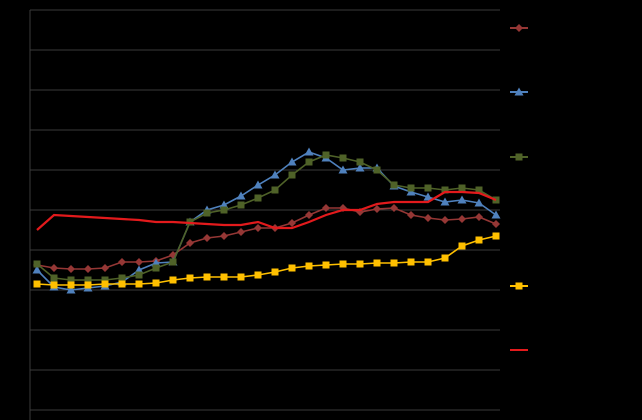 This screenshot has height=420, width=642. I want to click on y-tick-label: 50, so click(21, 90).